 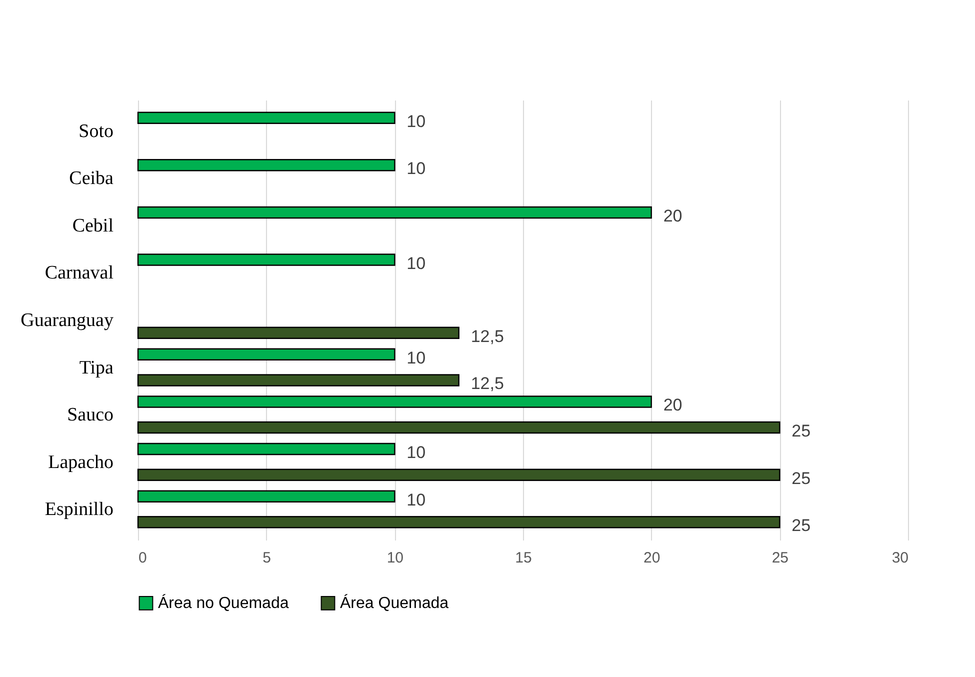 What do you see at coordinates (900, 558) in the screenshot?
I see `x-tick-label: 30` at bounding box center [900, 558].